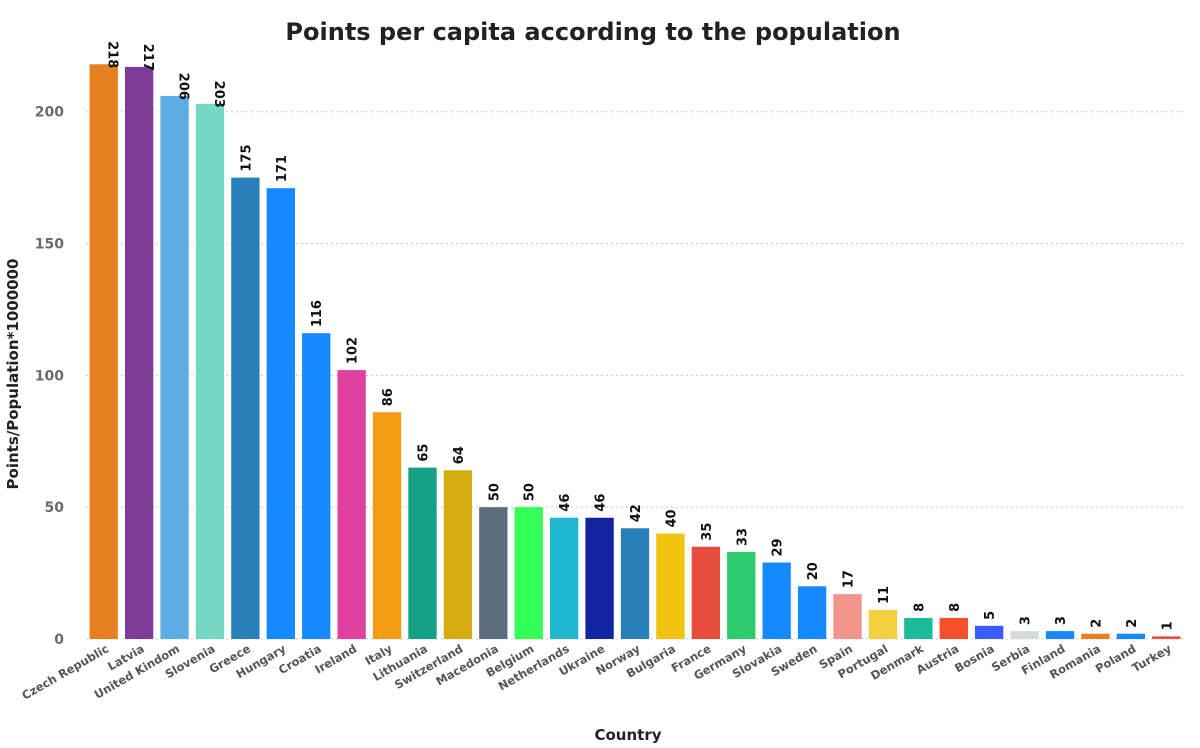 The height and width of the screenshot is (748, 1200). I want to click on y-tick-label: 50, so click(55, 508).